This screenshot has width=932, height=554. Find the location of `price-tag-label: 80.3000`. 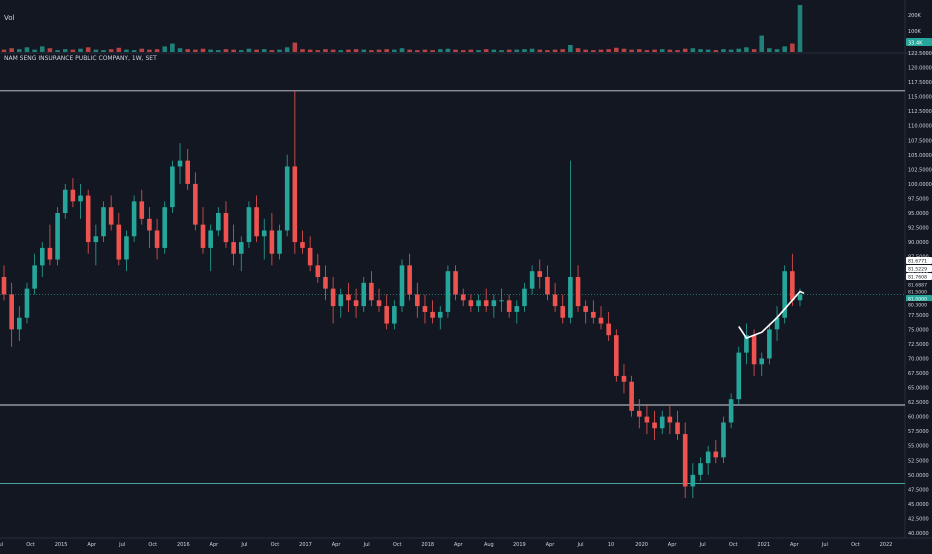

price-tag-label: 80.3000 is located at coordinates (917, 306).